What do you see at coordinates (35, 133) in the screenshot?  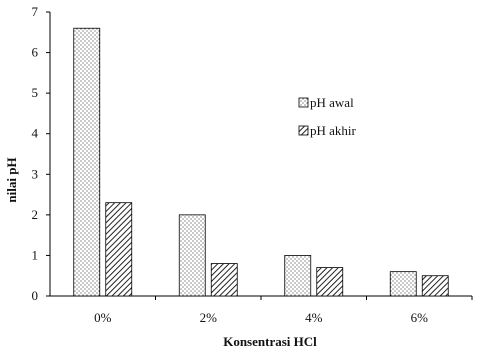 I see `y-tick-label: 4` at bounding box center [35, 133].